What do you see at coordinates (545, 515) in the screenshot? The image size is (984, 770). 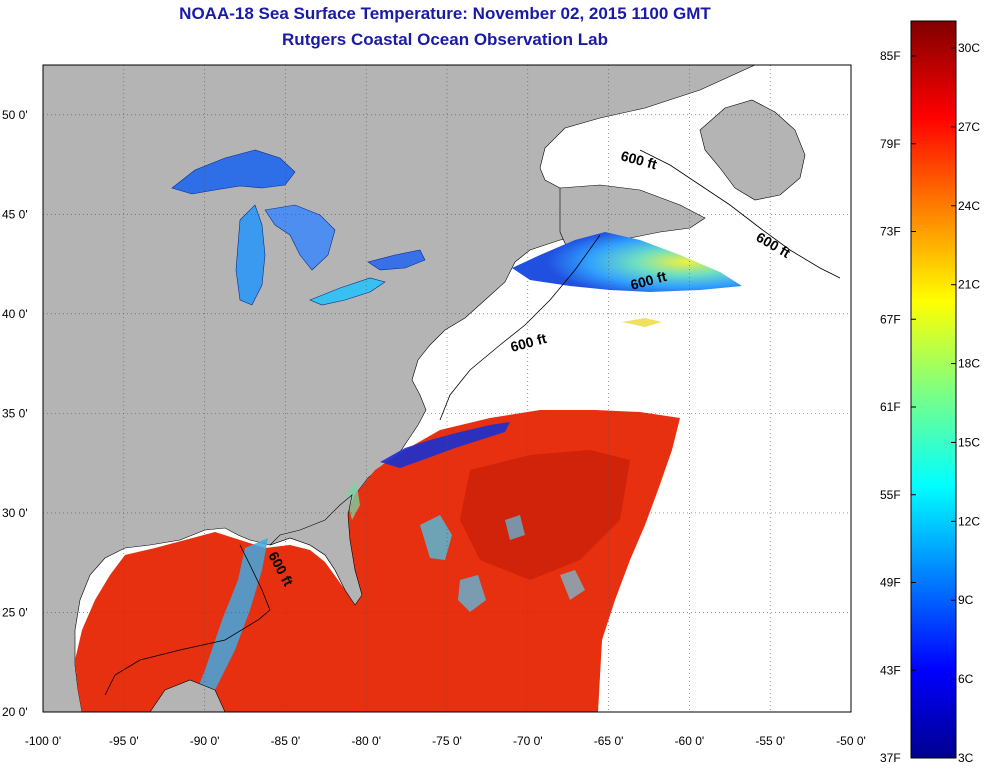 I see `sst-warm-core` at bounding box center [545, 515].